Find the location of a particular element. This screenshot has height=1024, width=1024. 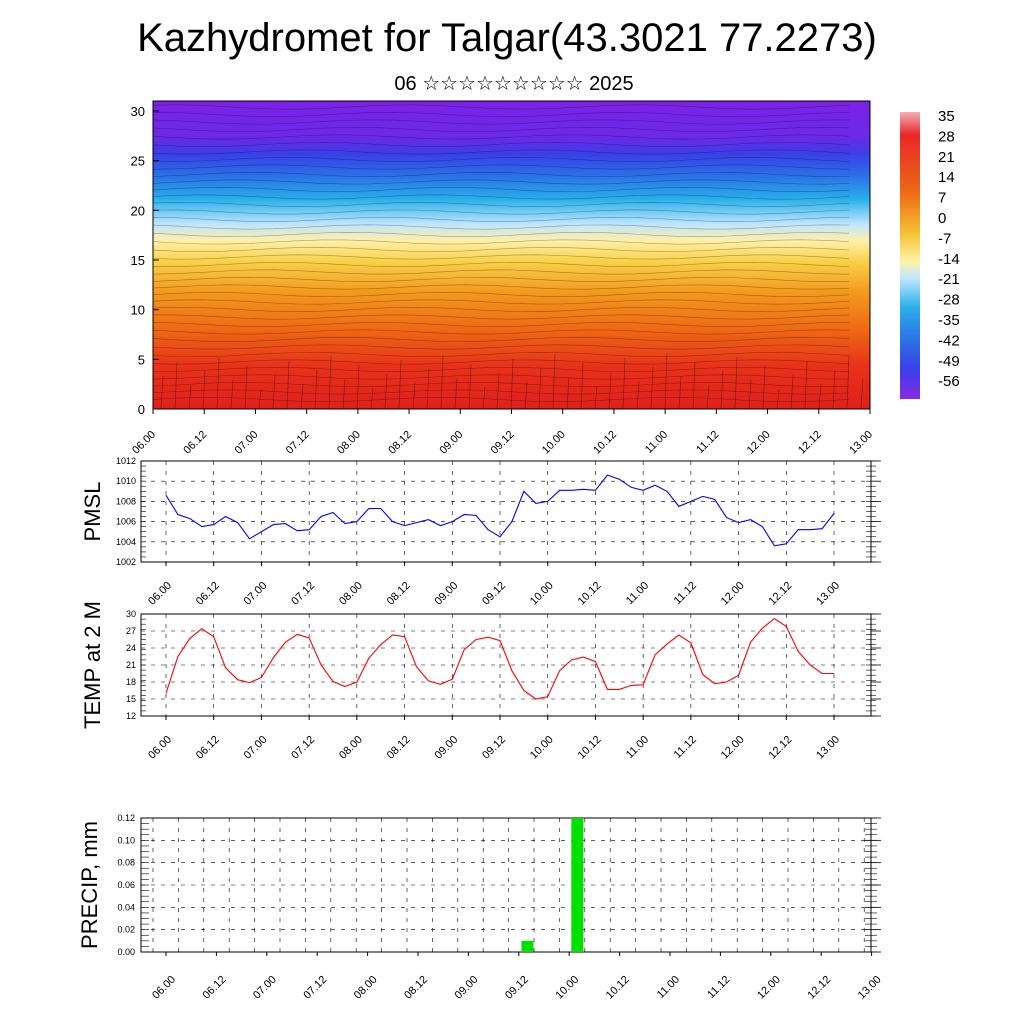

y-axis-label: TEMP at 2 M is located at coordinates (92, 665).